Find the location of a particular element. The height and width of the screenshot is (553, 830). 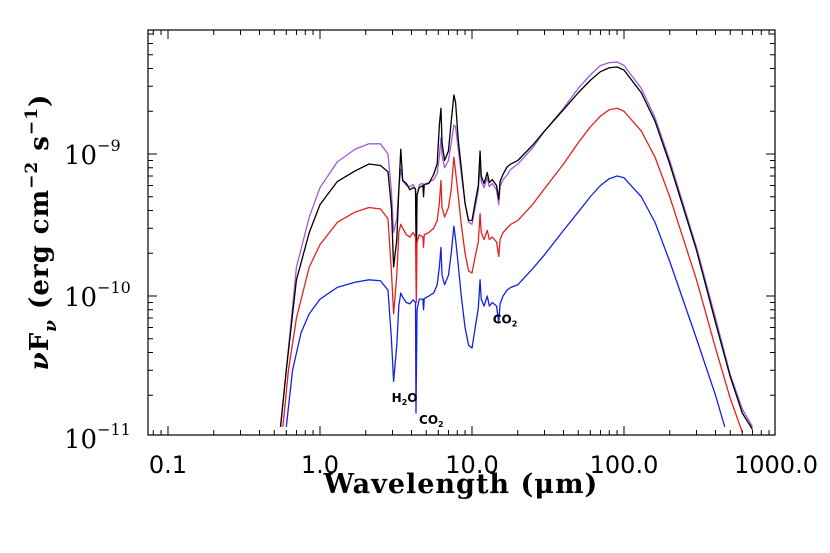

y-tick-label: 10−11 is located at coordinates (97, 437).